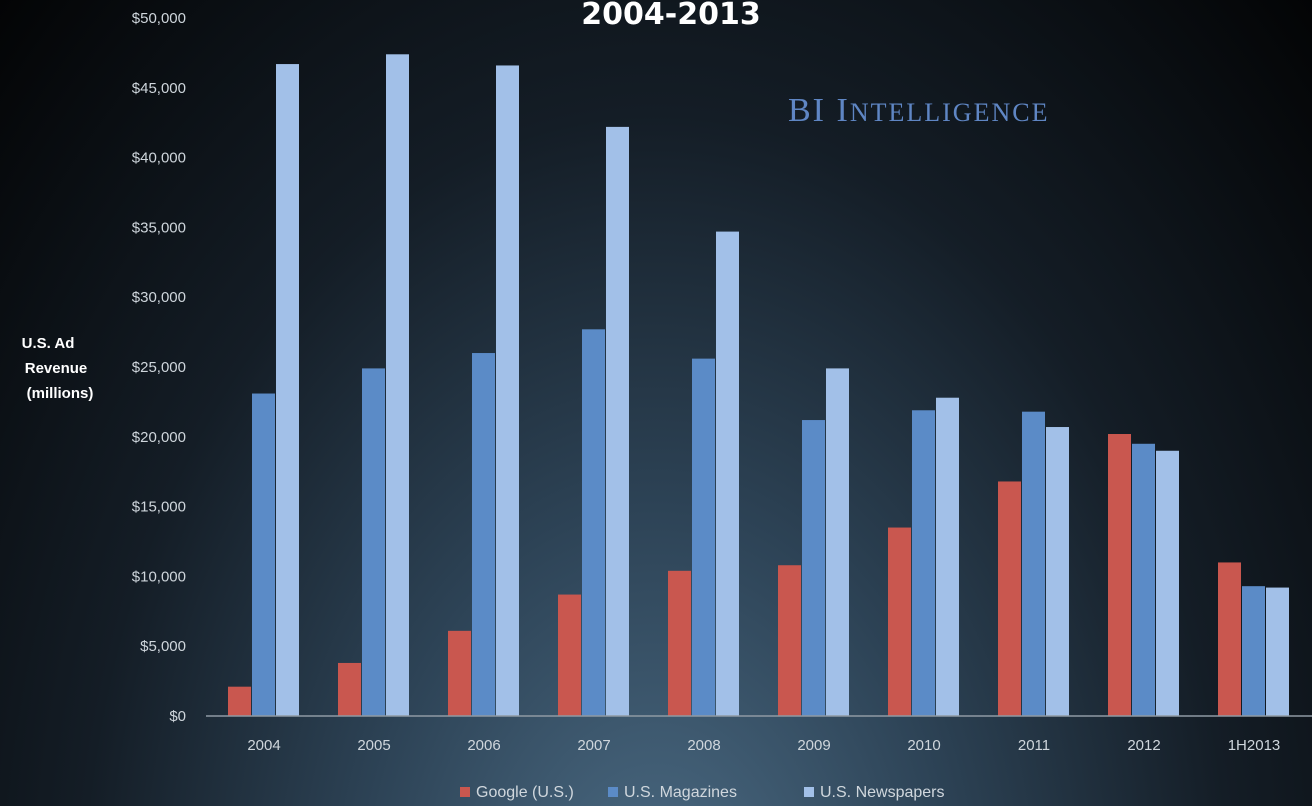 The image size is (1312, 806). What do you see at coordinates (159, 437) in the screenshot?
I see `y-tick-label: $20,000` at bounding box center [159, 437].